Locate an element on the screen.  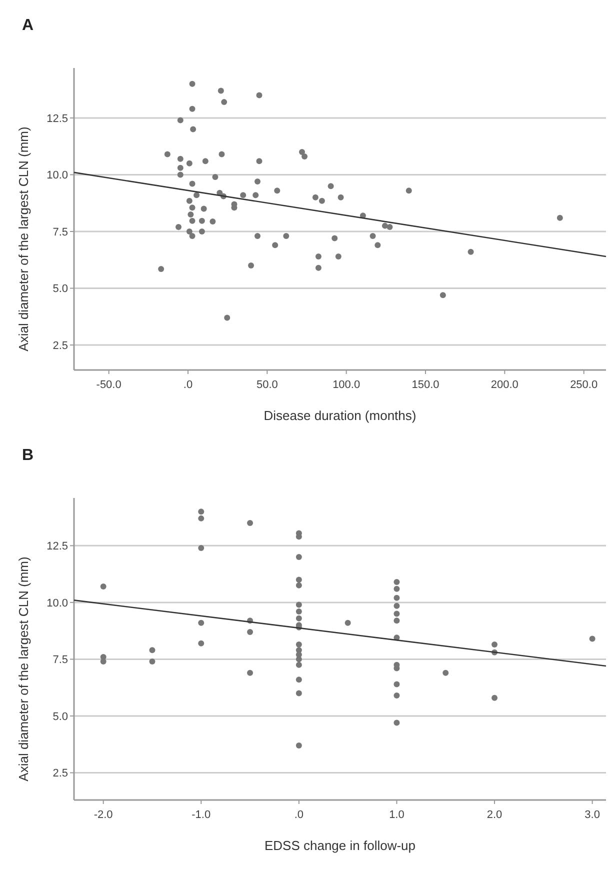
x-tick-label: 150.0 is located at coordinates (426, 385).